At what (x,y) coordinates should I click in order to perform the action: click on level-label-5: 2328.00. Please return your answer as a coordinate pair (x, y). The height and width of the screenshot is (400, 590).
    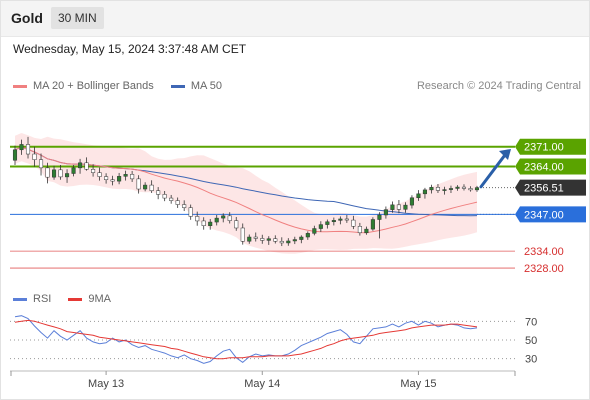
    Looking at the image, I should click on (544, 269).